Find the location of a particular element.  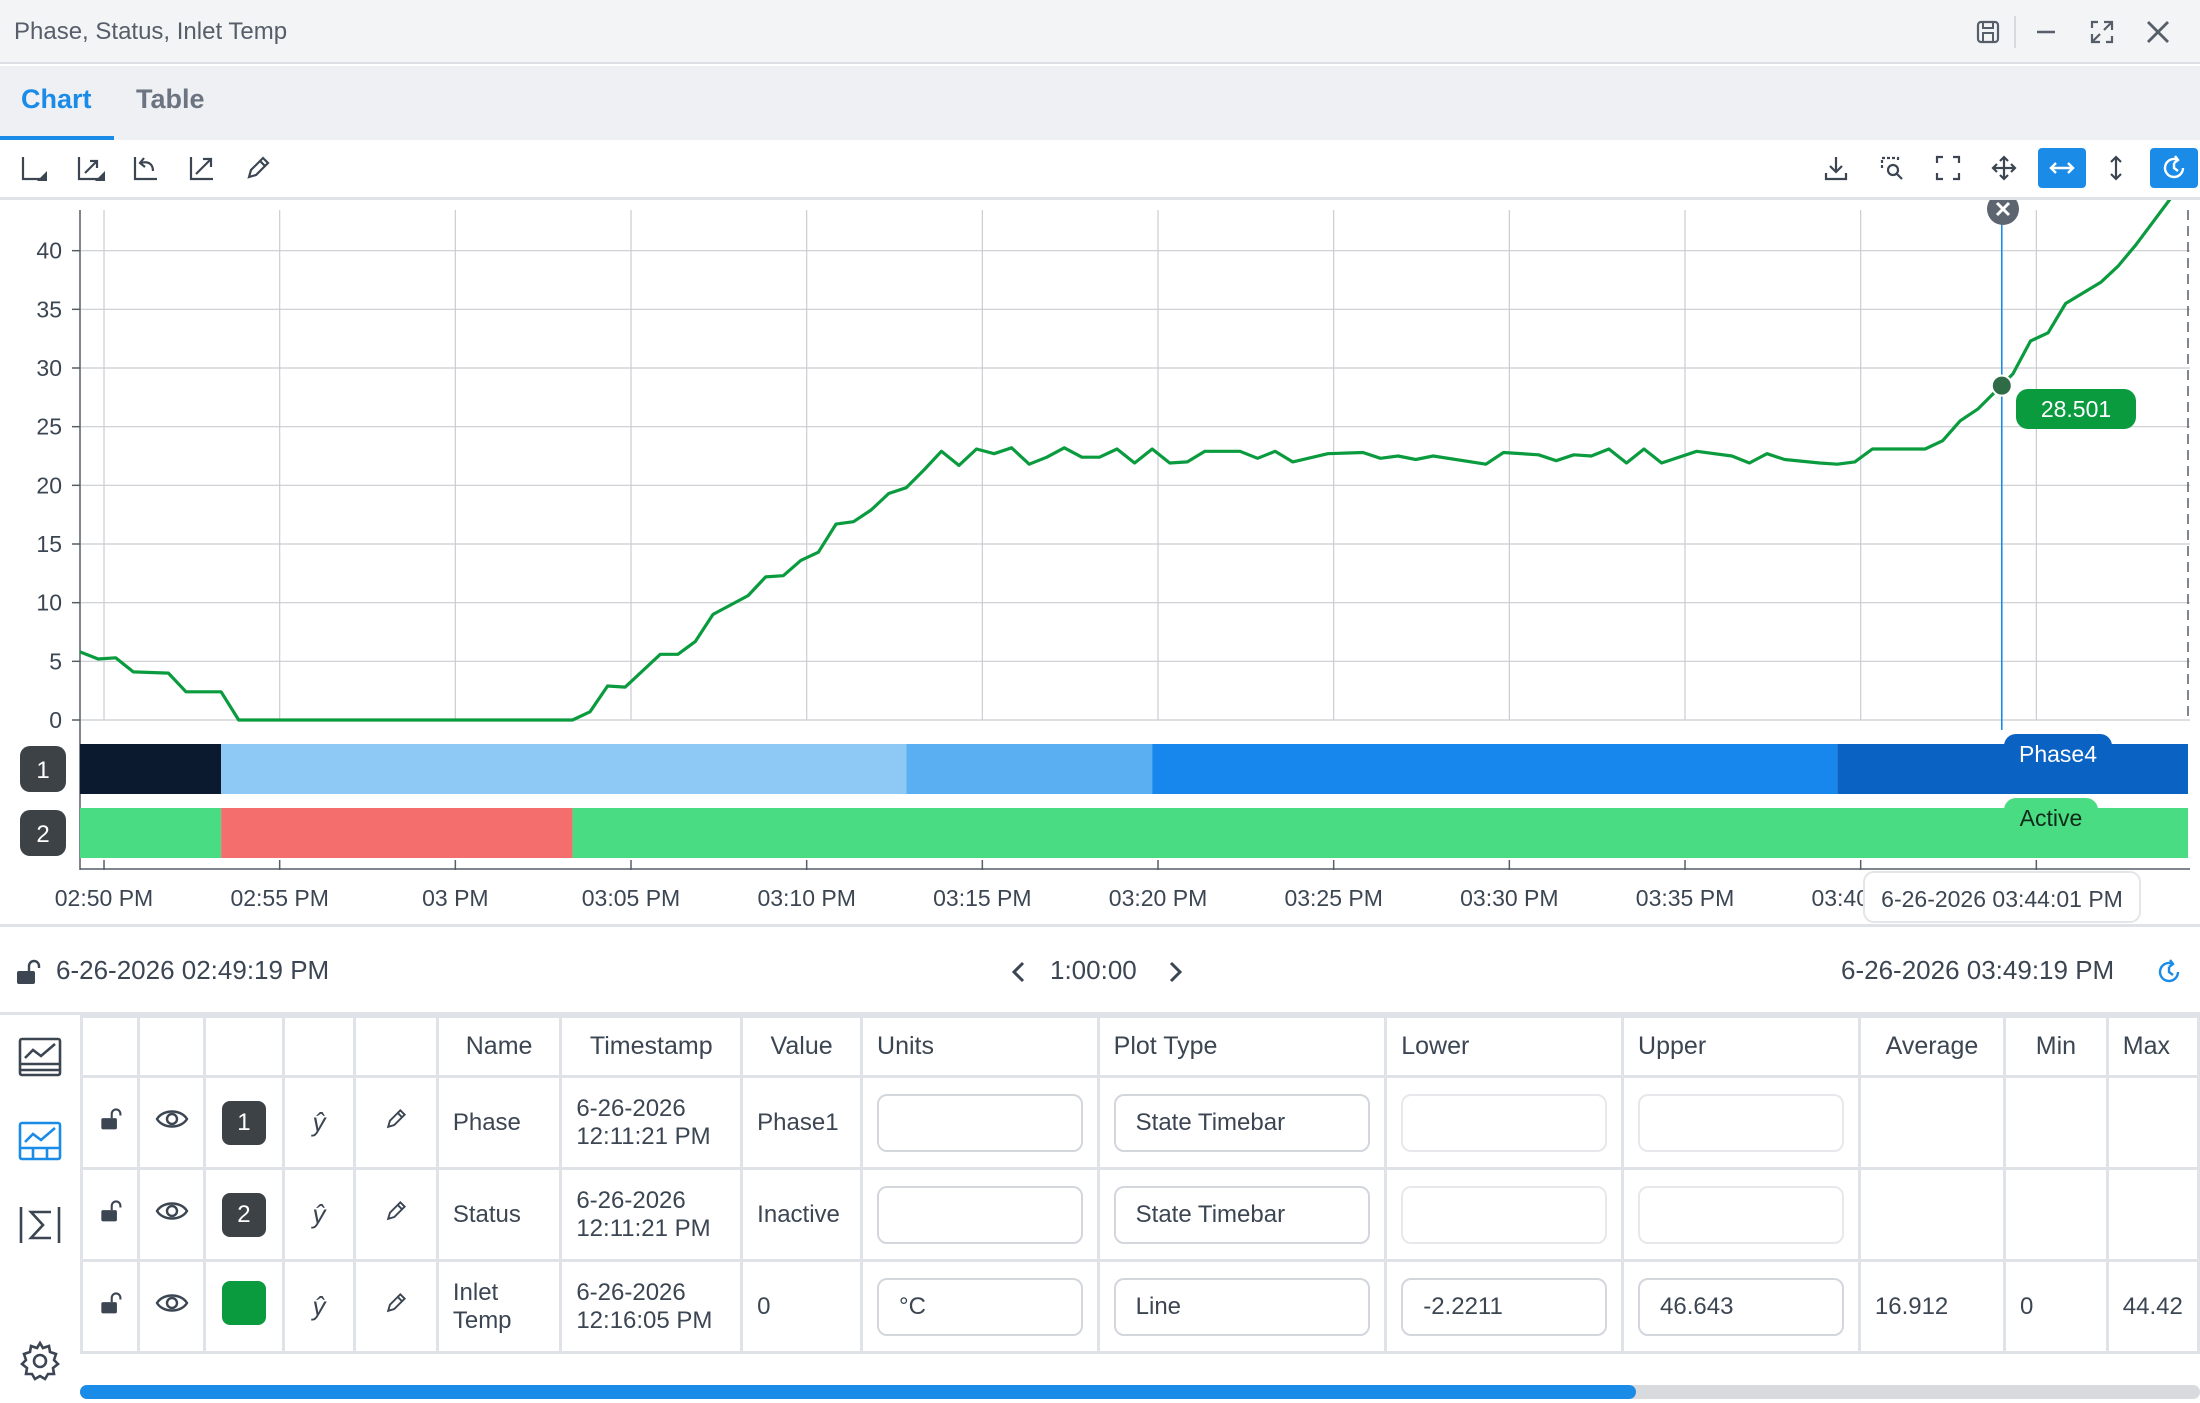

minimize-icon is located at coordinates (2046, 32).